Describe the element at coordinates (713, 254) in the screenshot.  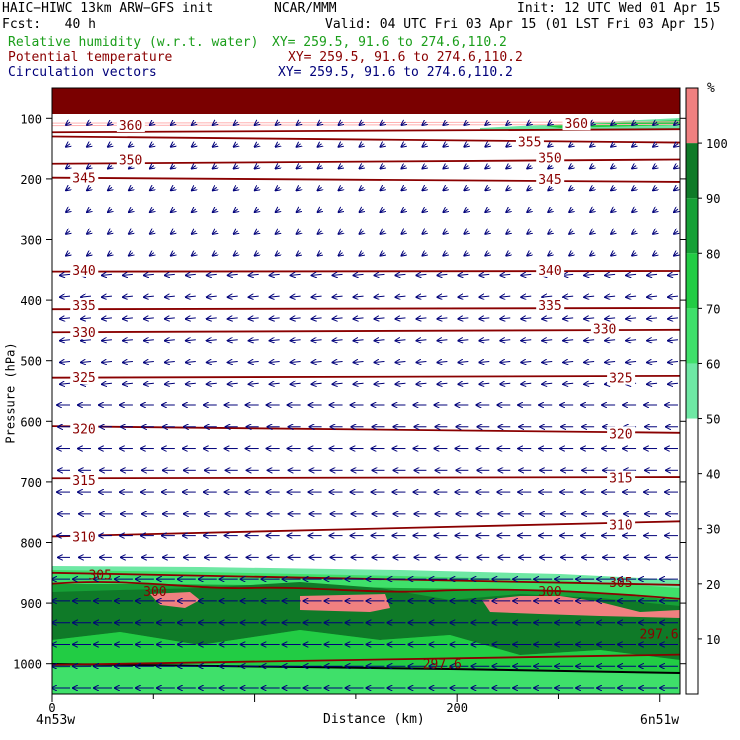
I see `colorbar-tick-label: 80` at that location.